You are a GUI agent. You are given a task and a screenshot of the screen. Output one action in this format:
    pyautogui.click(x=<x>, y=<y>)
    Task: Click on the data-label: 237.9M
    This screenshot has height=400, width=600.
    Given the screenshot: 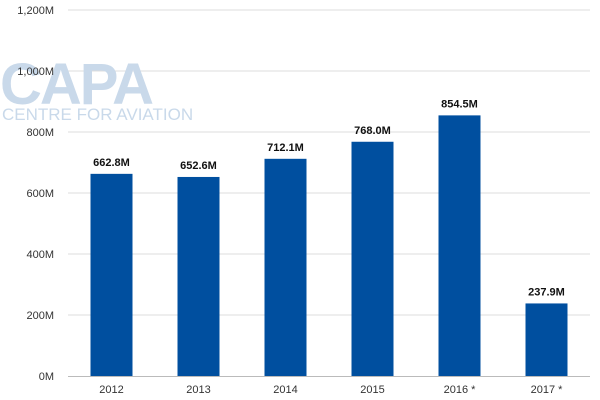 What is the action you would take?
    pyautogui.click(x=546, y=292)
    